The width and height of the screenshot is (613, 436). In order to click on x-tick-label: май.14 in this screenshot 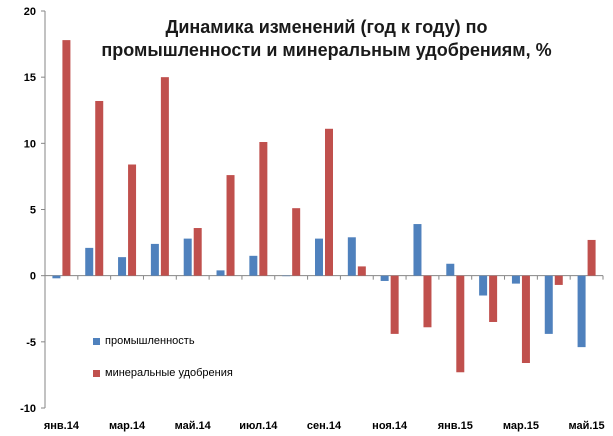, I will do `click(193, 426)`.